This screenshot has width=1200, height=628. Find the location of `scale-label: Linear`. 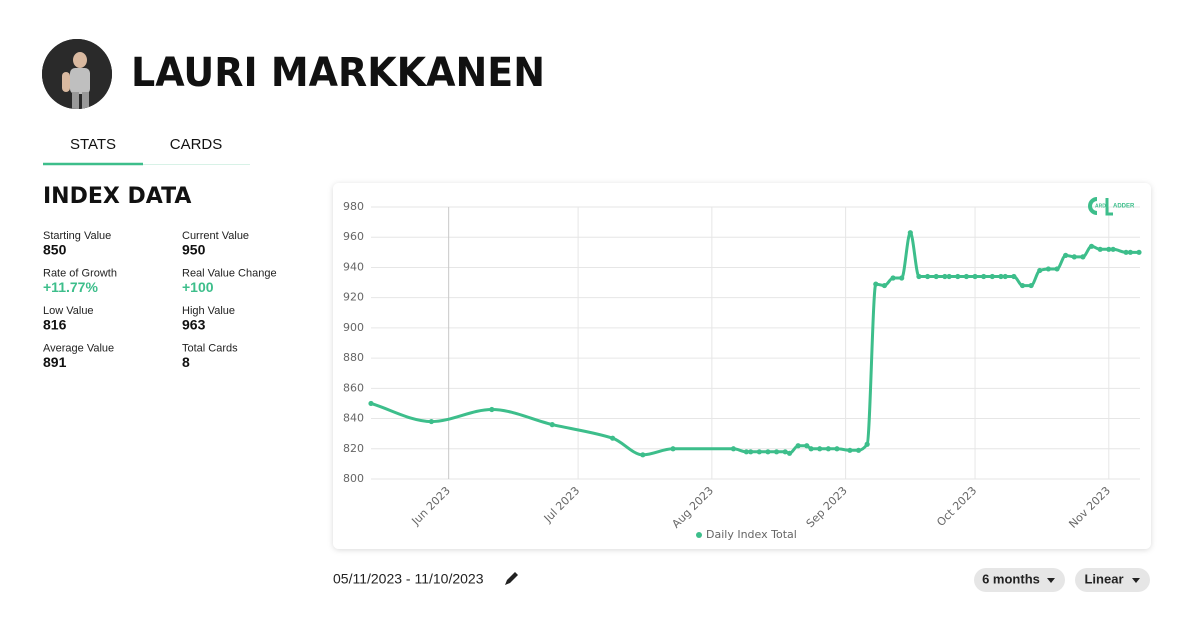

scale-label: Linear is located at coordinates (1103, 578).